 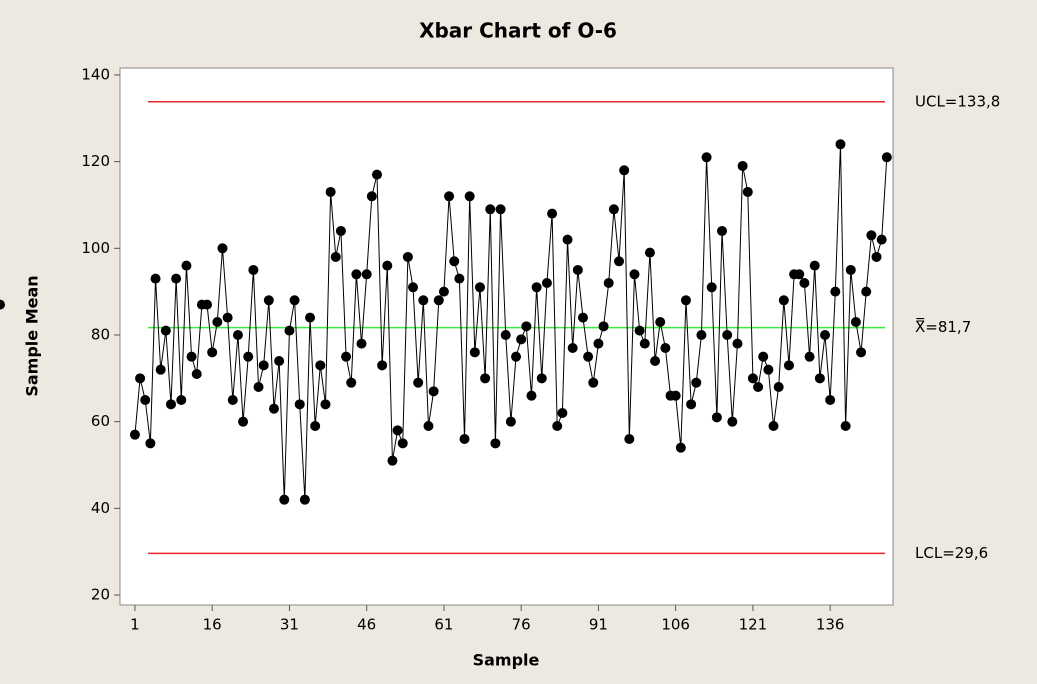 I want to click on y-tick-label: 140, so click(x=95, y=74).